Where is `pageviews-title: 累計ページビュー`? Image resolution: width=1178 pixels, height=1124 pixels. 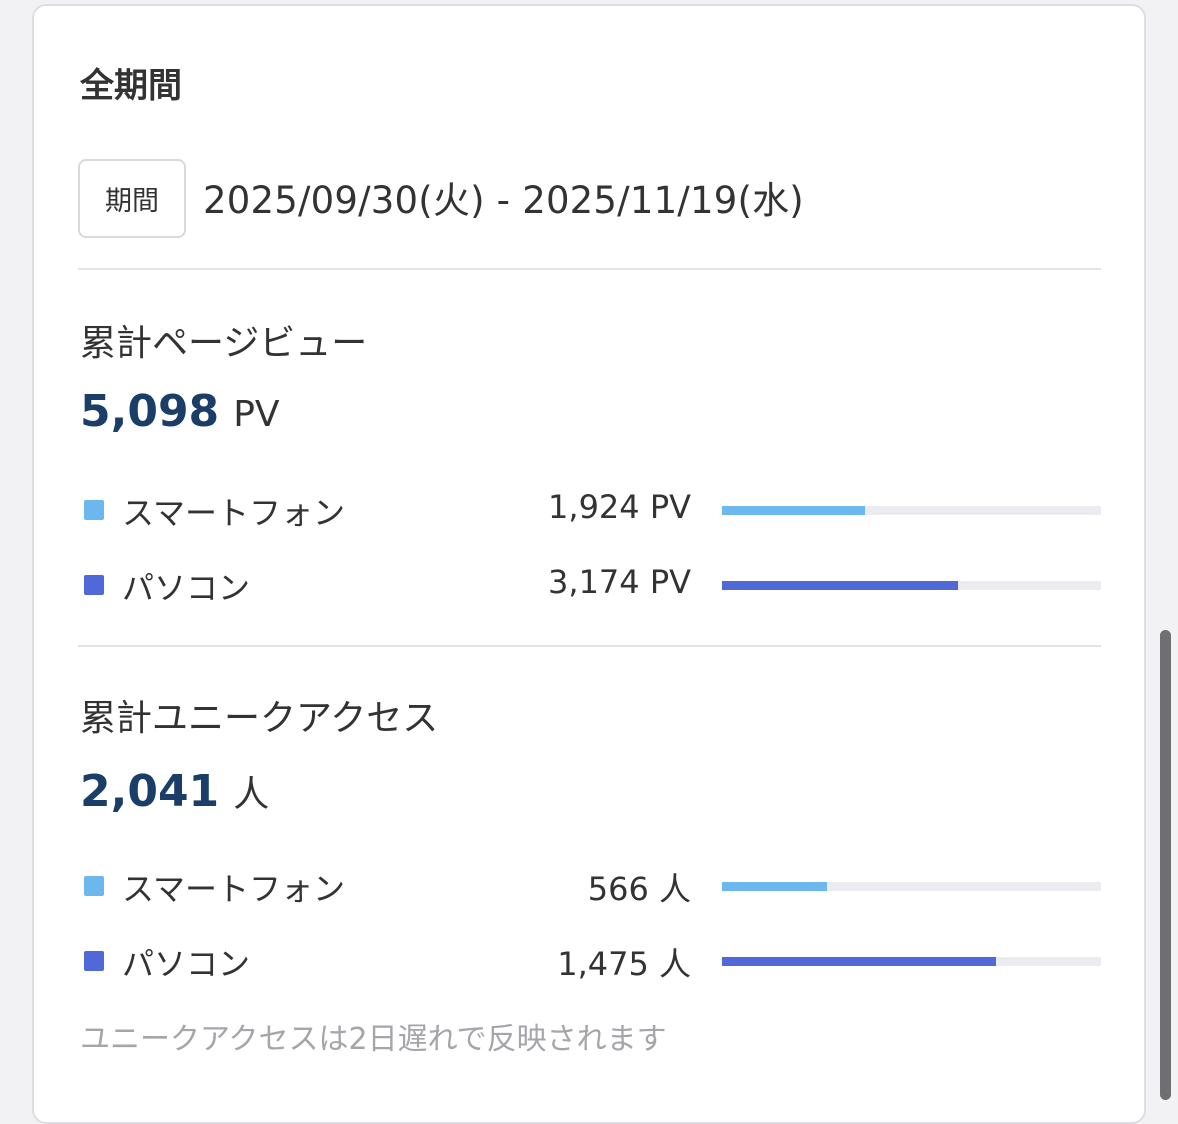
pageviews-title: 累計ページビュー is located at coordinates (224, 343).